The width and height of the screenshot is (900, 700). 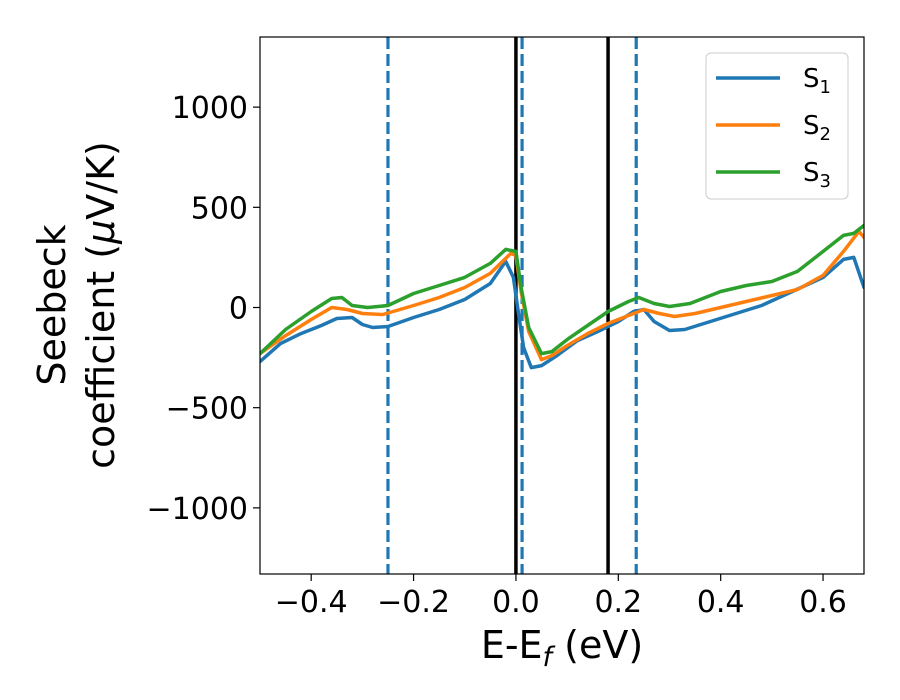 I want to click on series-line-s1, so click(x=562, y=312).